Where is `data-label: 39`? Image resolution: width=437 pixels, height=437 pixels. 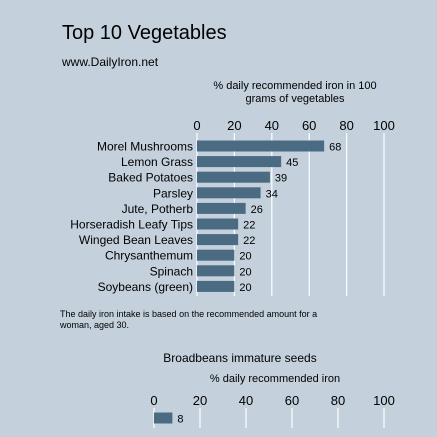 data-label: 39 is located at coordinates (281, 179).